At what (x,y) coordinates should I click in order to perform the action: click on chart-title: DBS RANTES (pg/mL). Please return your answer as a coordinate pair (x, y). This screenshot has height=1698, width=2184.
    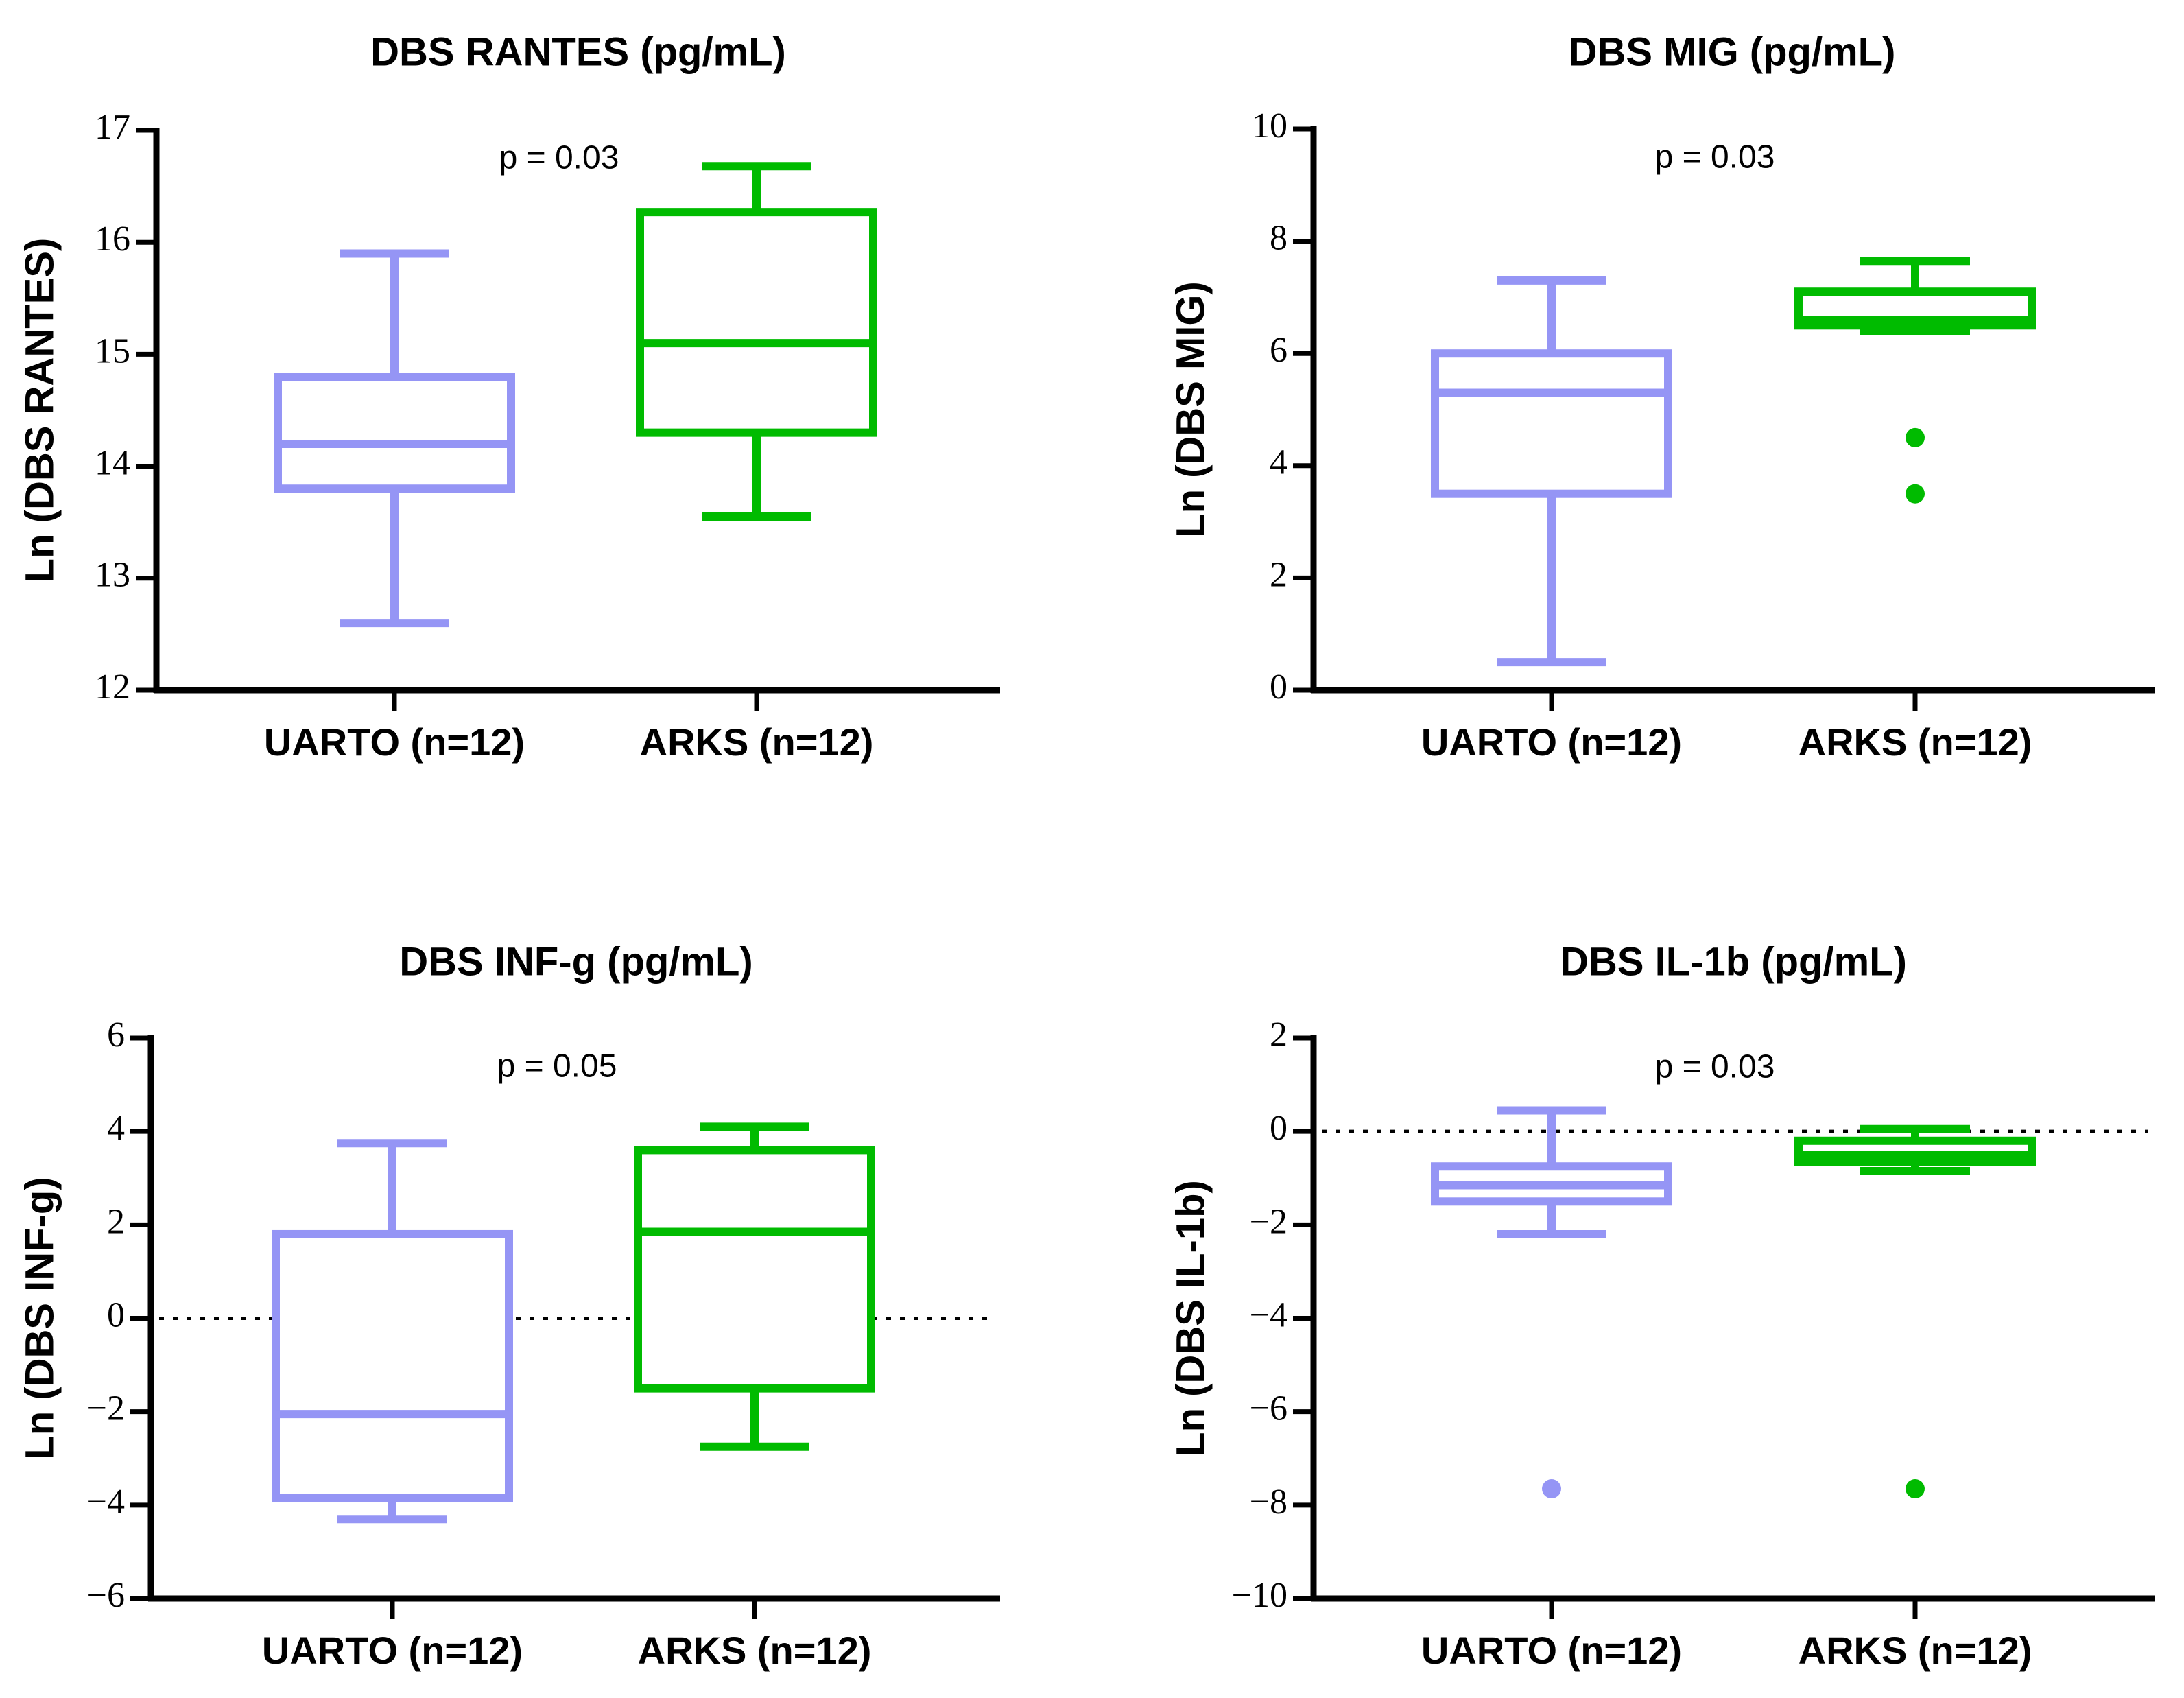
    Looking at the image, I should click on (578, 52).